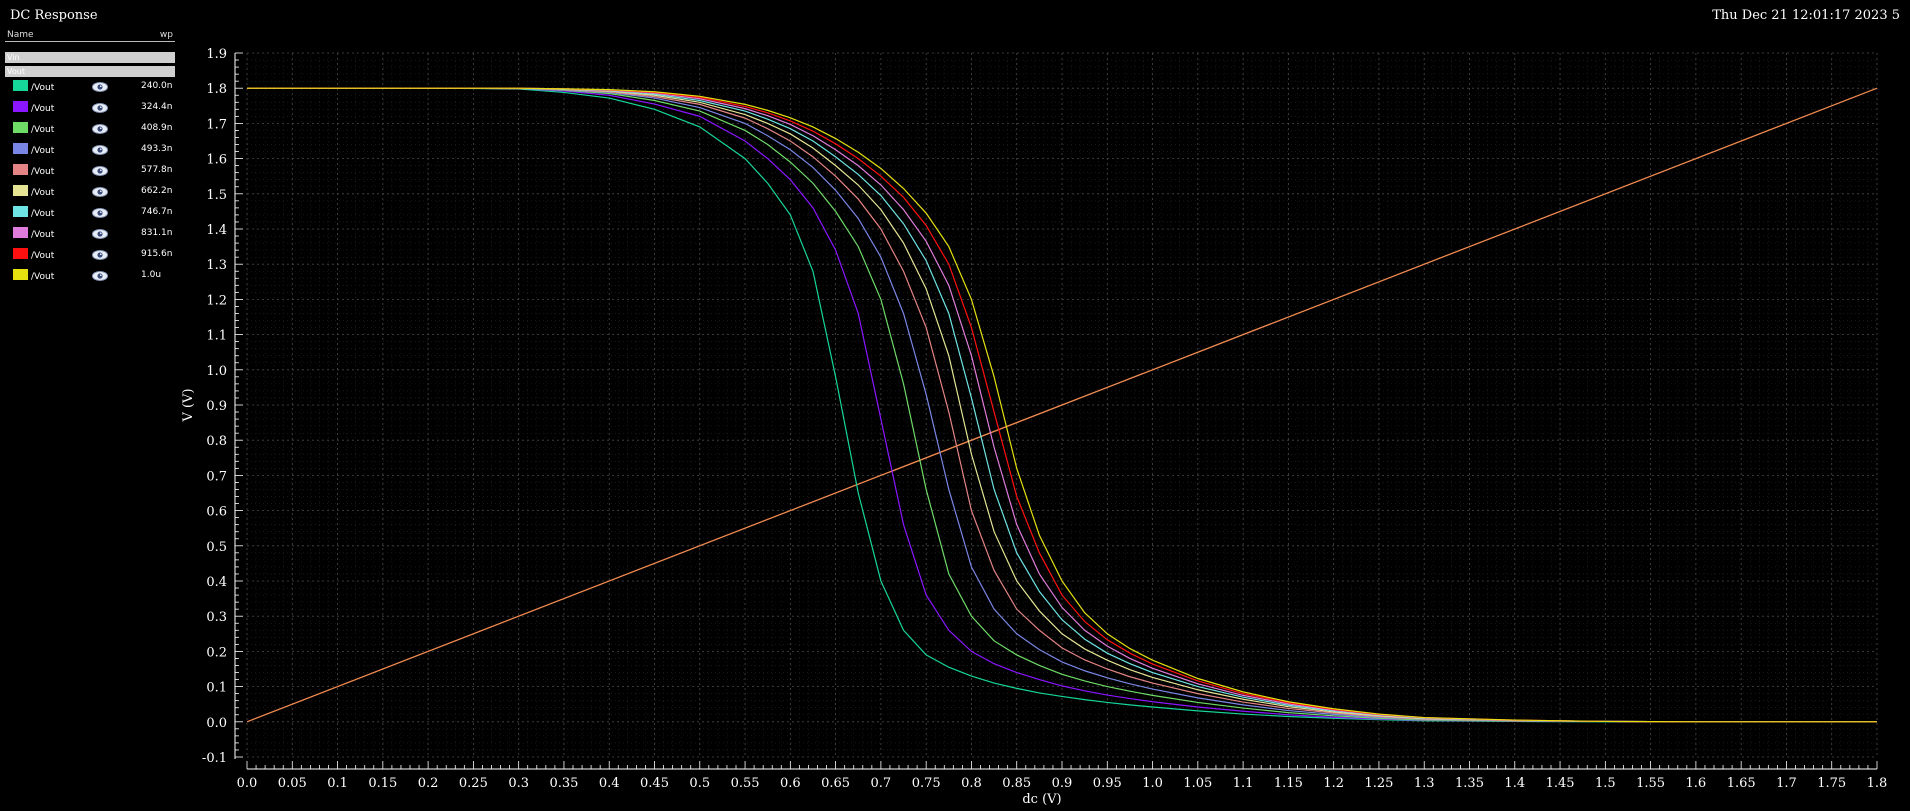  Describe the element at coordinates (1288, 783) in the screenshot. I see `x-tick-label: 1.15` at that location.